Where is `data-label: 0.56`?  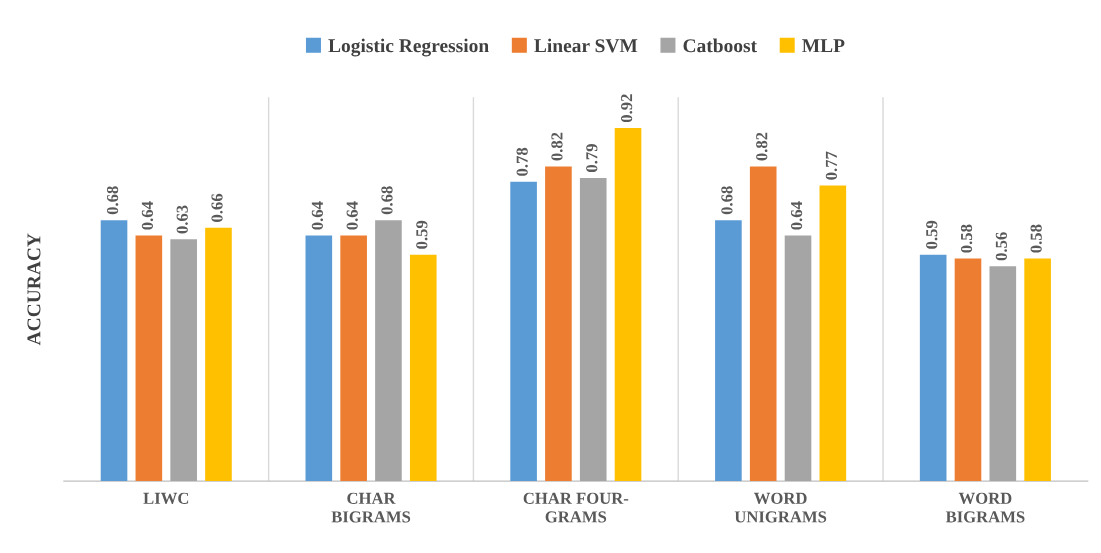 data-label: 0.56 is located at coordinates (1001, 246).